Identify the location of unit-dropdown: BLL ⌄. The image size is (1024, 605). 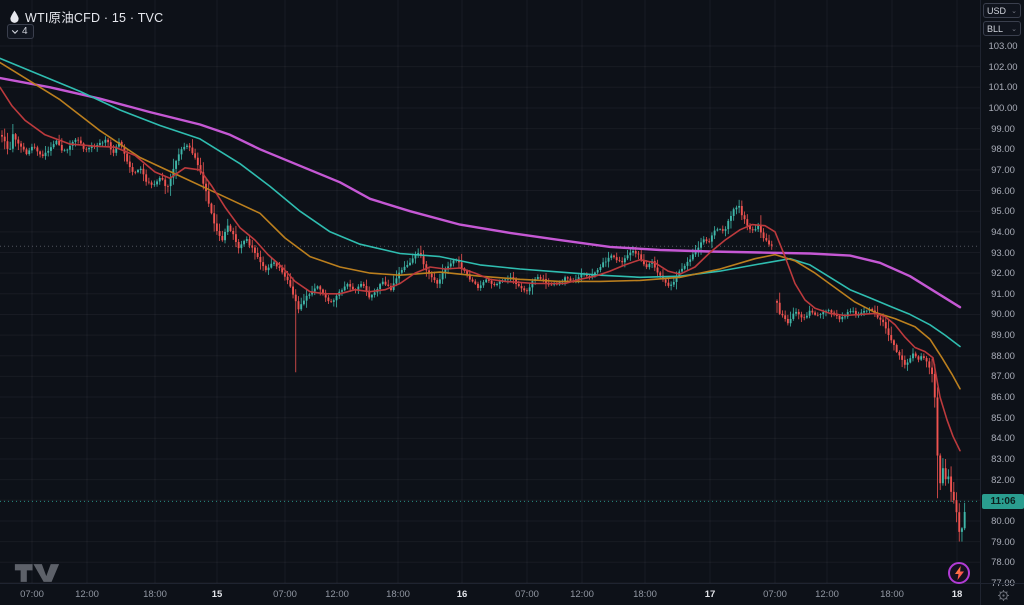
(1002, 28).